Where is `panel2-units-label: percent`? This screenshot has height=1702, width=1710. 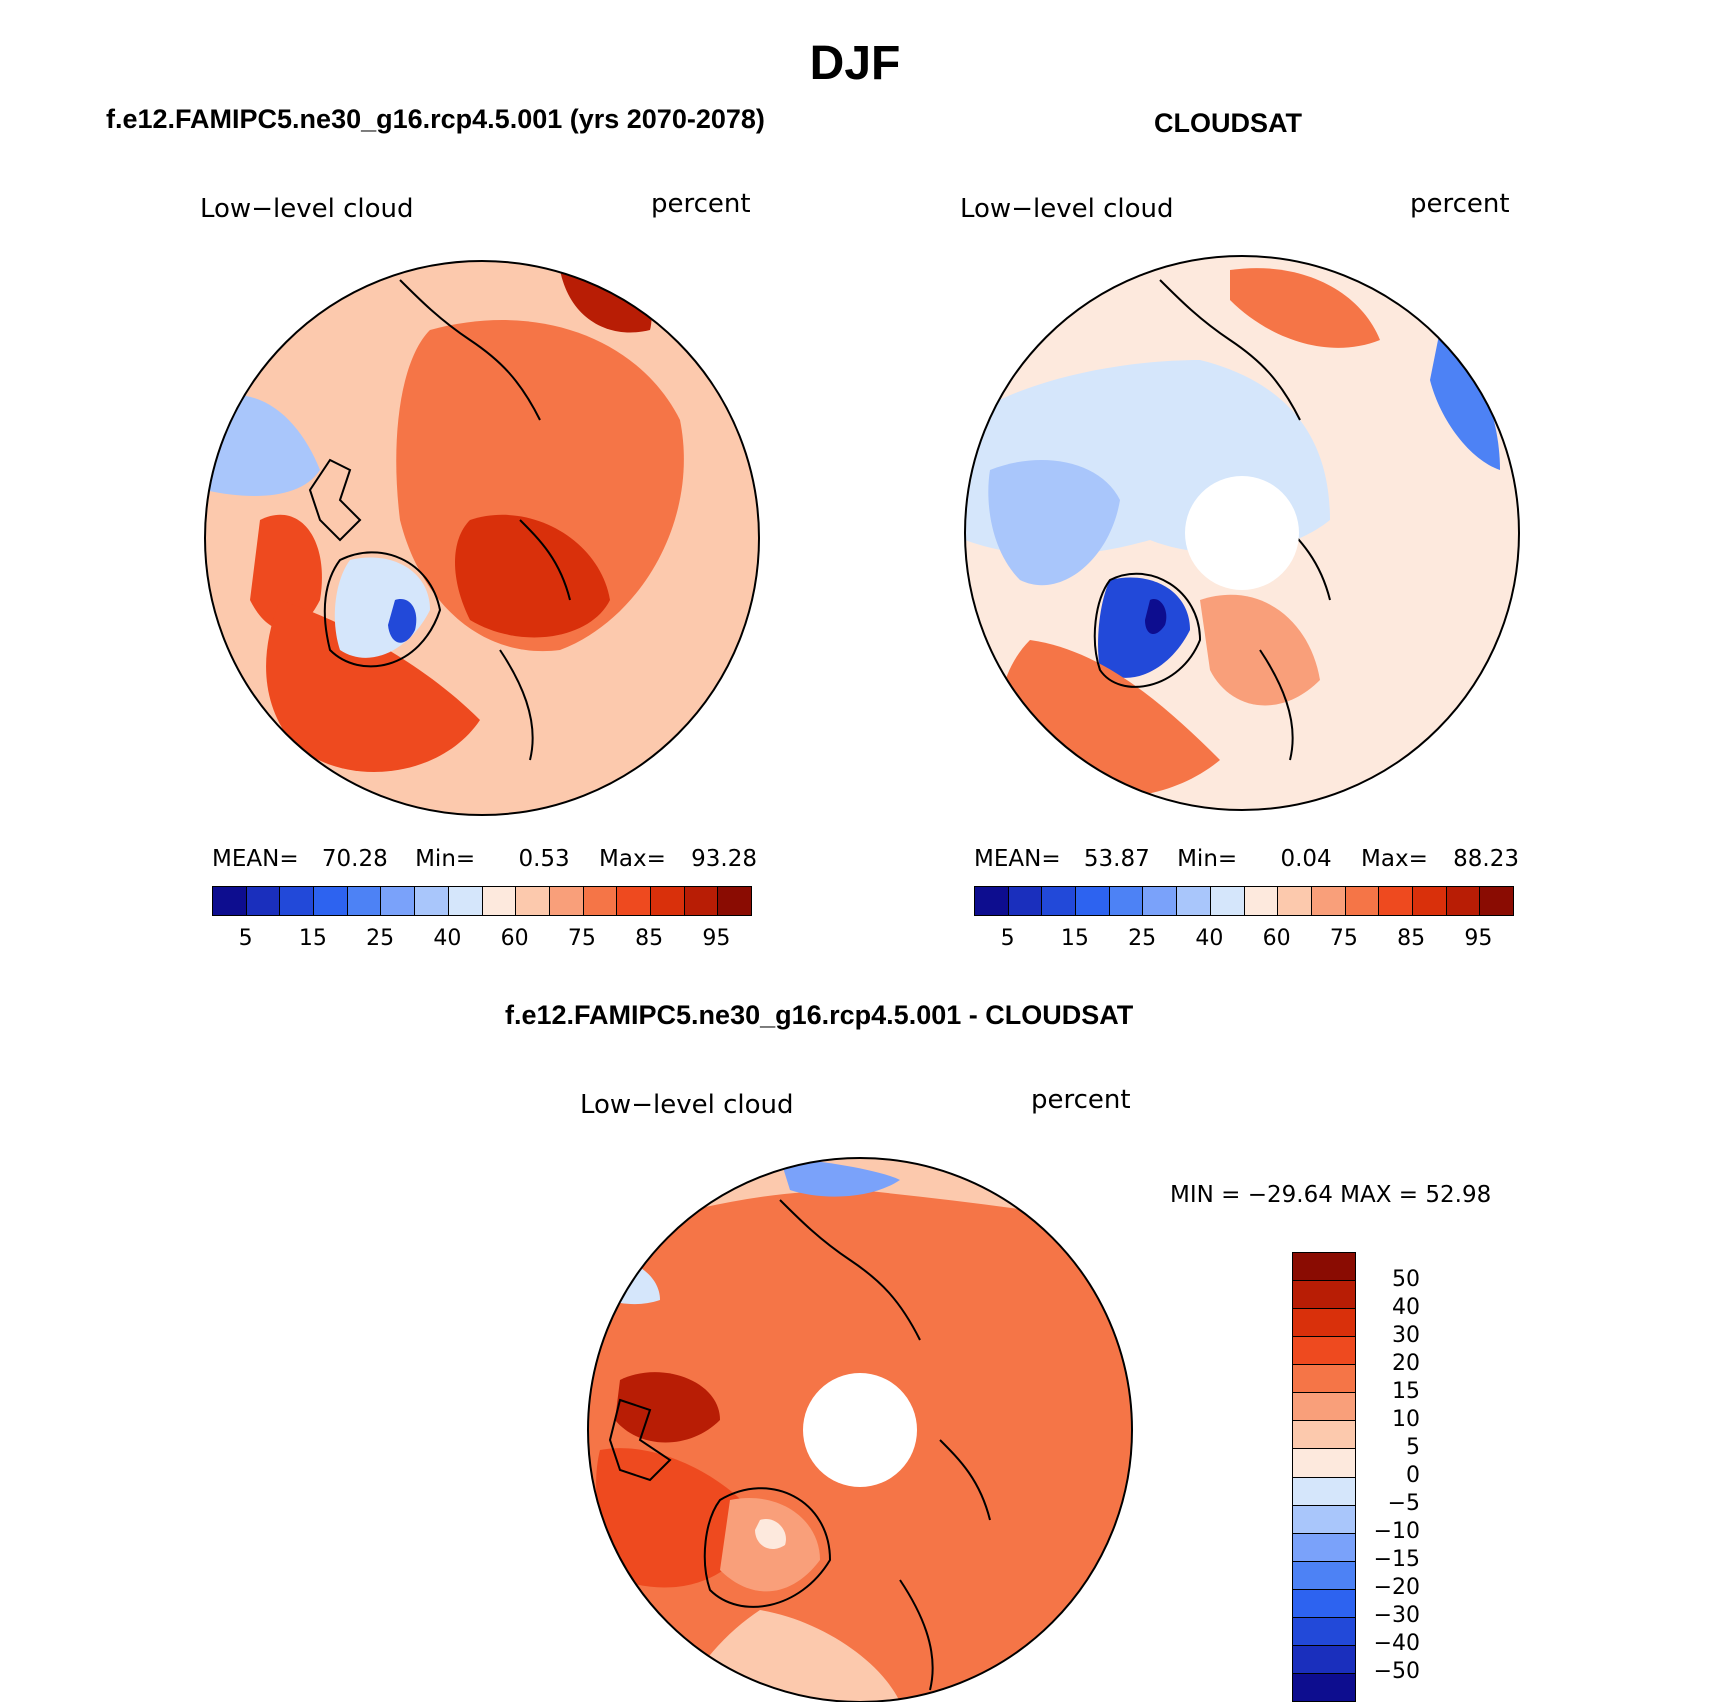
panel2-units-label: percent is located at coordinates (1460, 204).